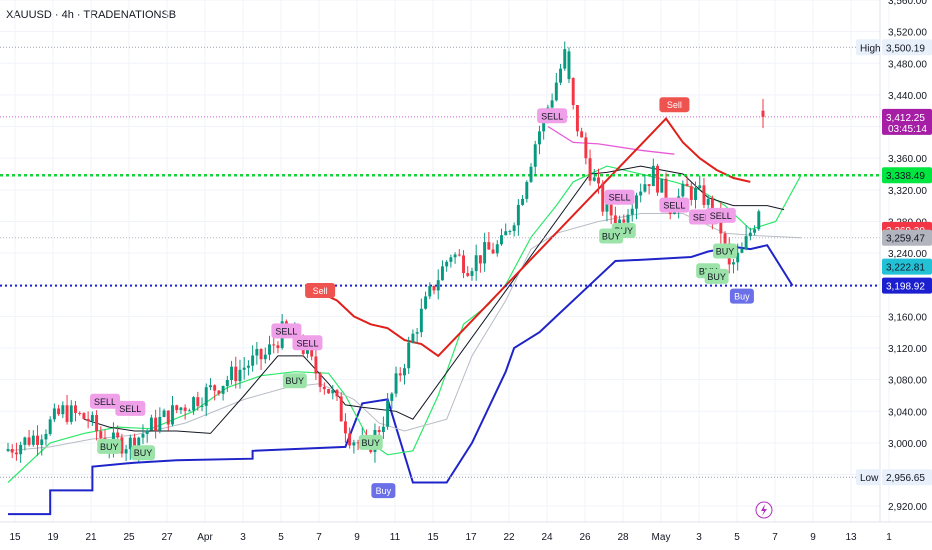 This screenshot has height=550, width=932. Describe the element at coordinates (907, 507) in the screenshot. I see `price-tick-label: 2,920.00` at that location.